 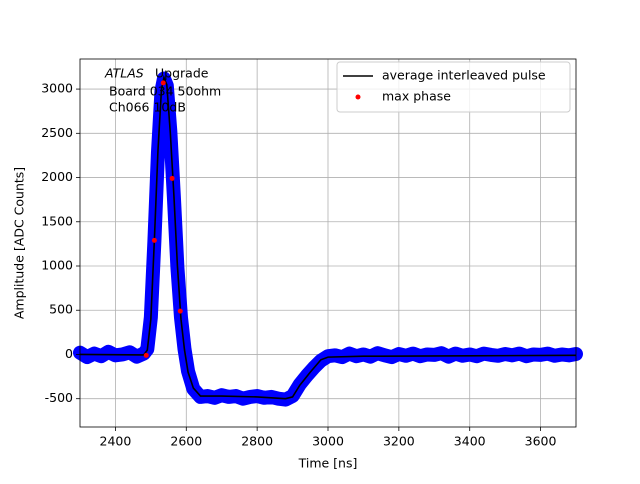 What do you see at coordinates (399, 441) in the screenshot?
I see `x-tick-label: 3200` at bounding box center [399, 441].